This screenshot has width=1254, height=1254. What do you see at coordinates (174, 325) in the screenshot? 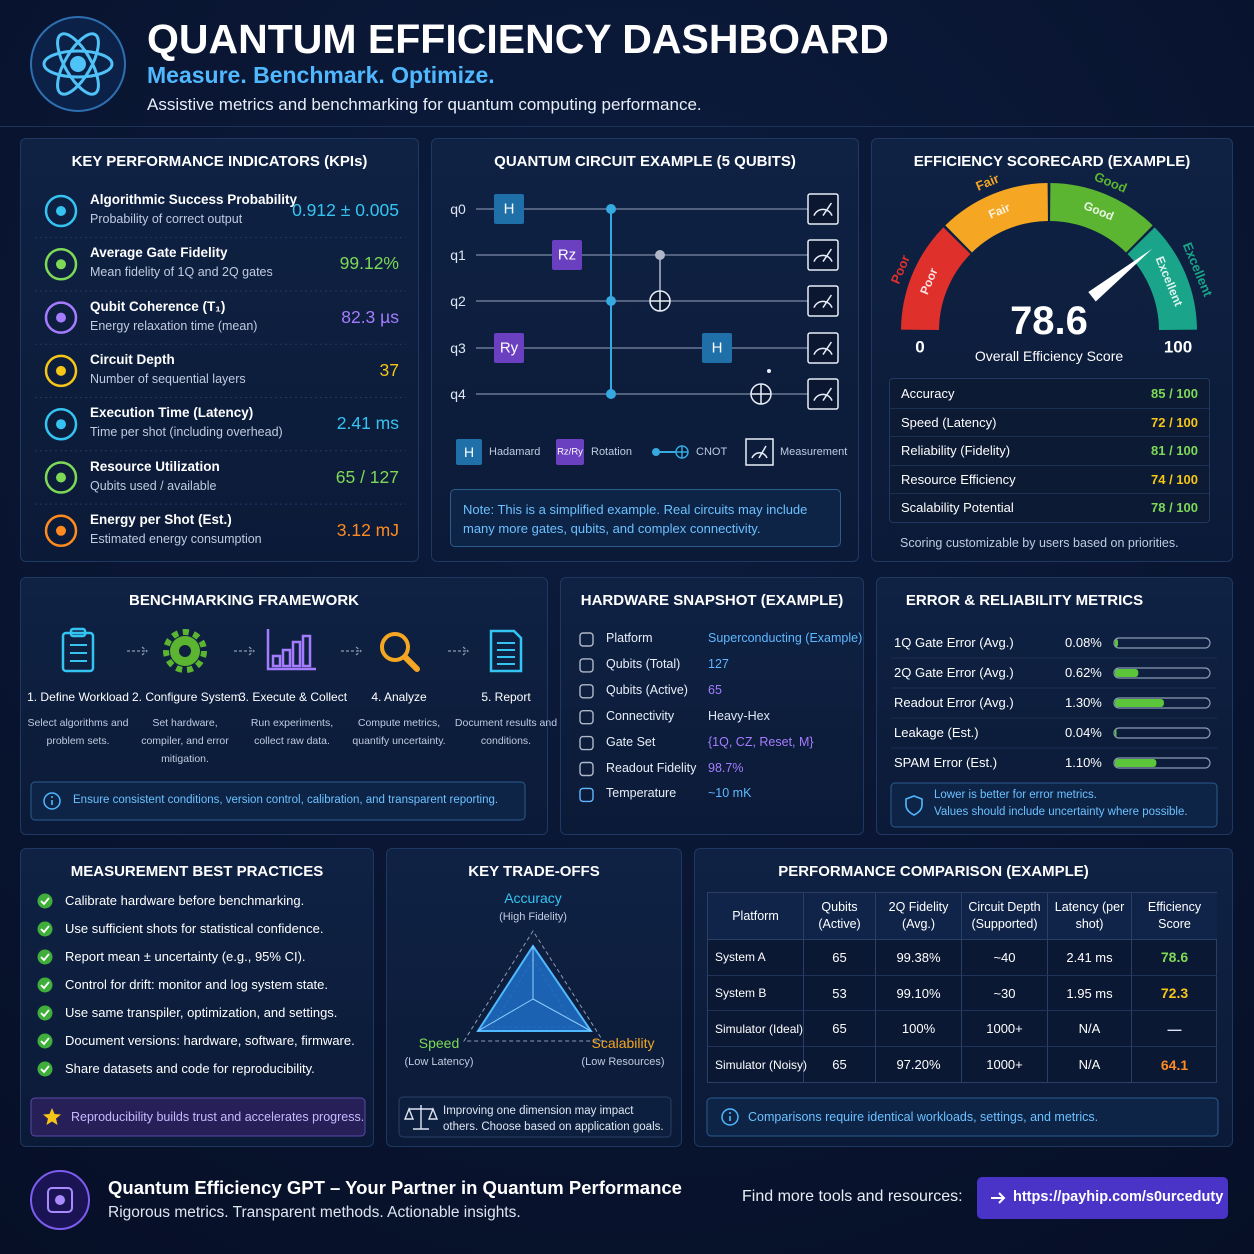
I see `kpi-desc: Energy relaxation time (mean)` at bounding box center [174, 325].